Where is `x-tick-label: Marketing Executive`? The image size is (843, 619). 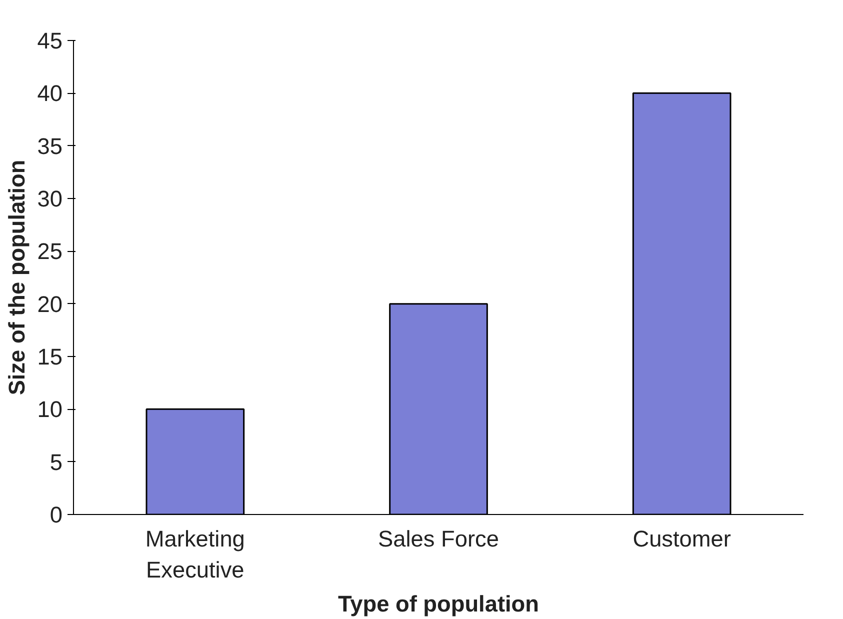 x-tick-label: Marketing Executive is located at coordinates (195, 554).